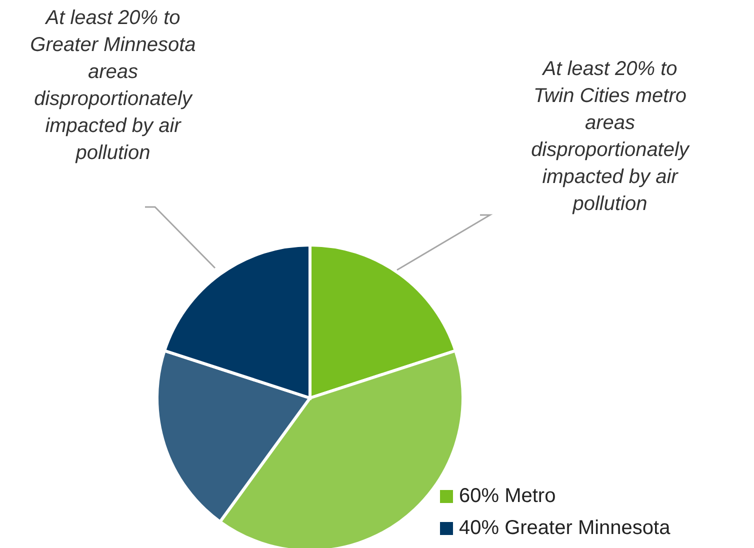 The width and height of the screenshot is (754, 548). Describe the element at coordinates (564, 528) in the screenshot. I see `legend-label: 40% Greater Minnesota` at that location.